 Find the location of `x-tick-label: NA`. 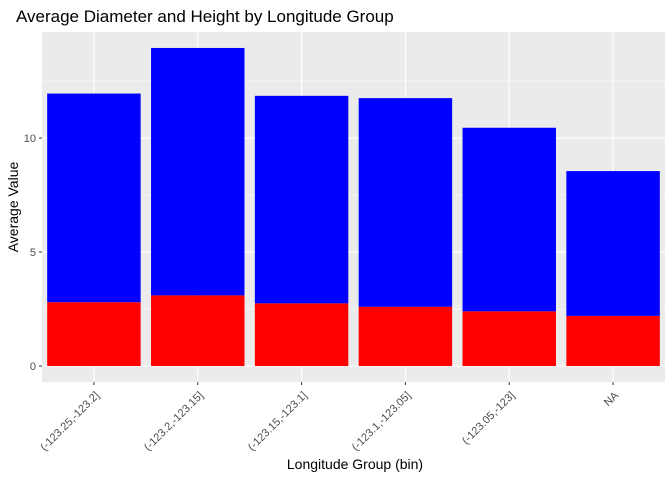

x-tick-label: NA is located at coordinates (612, 399).